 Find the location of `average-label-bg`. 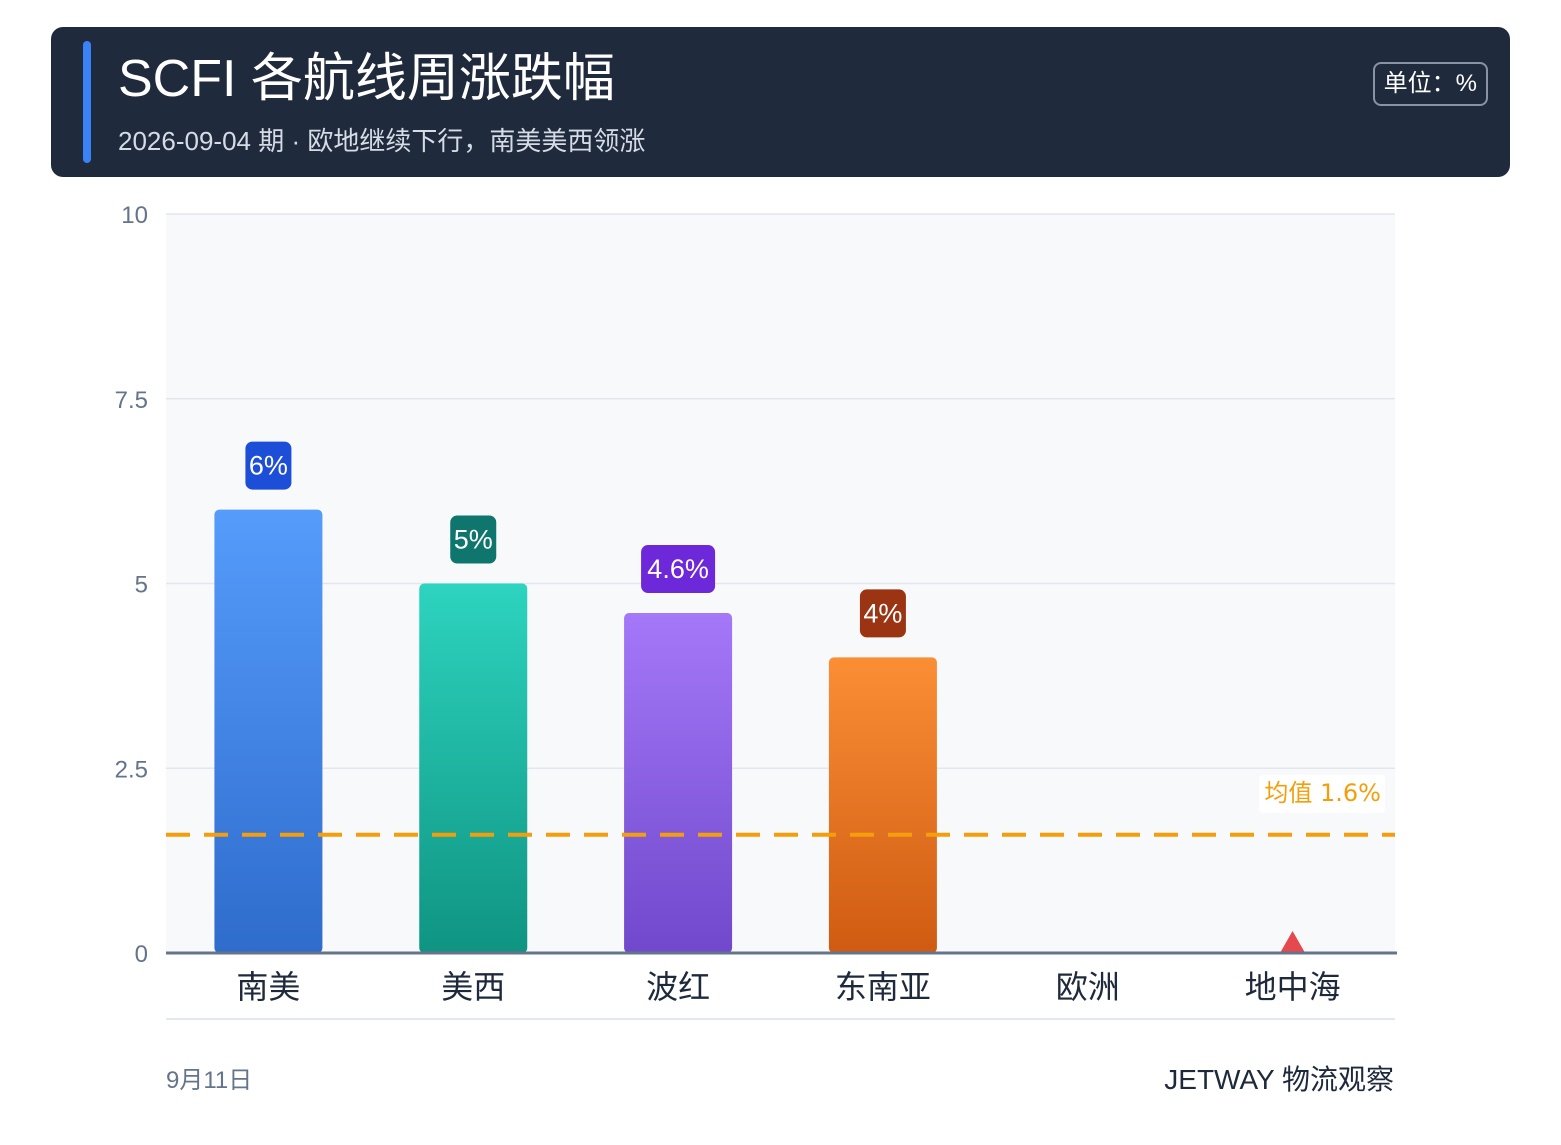

average-label-bg is located at coordinates (1322, 793).